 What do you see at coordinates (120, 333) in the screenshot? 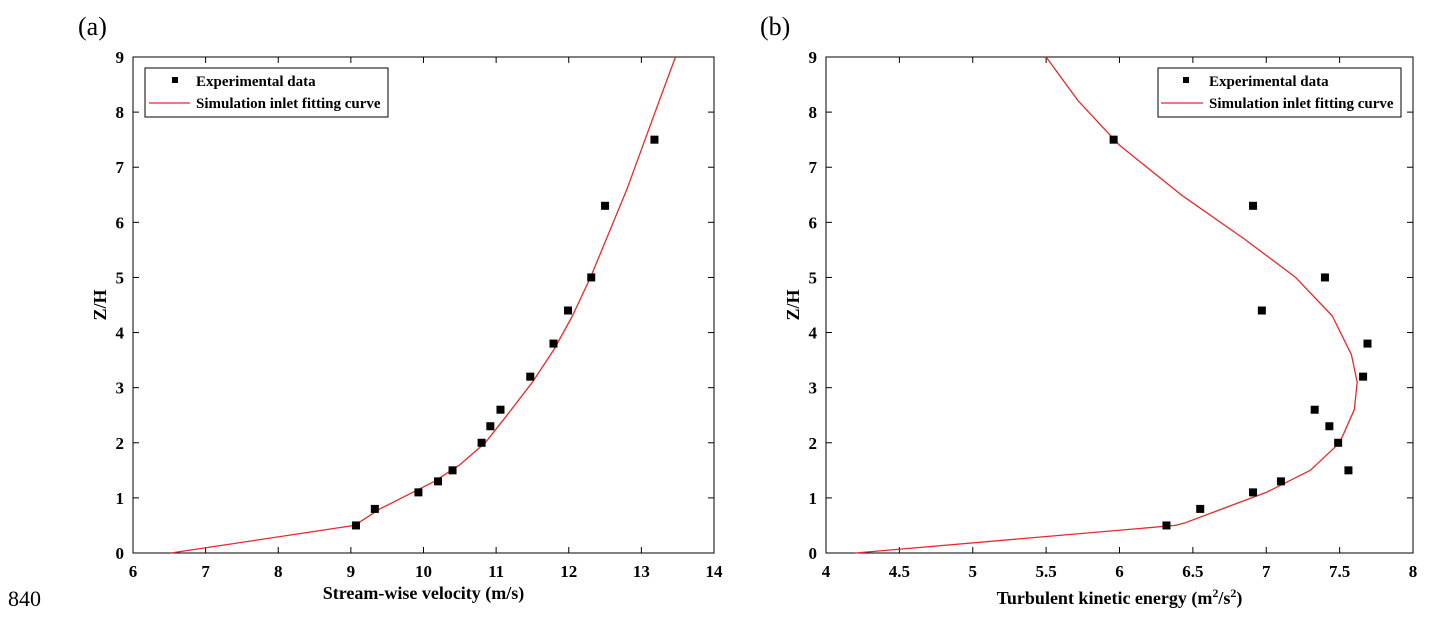
I see `panel-a-ytick-label: 4` at bounding box center [120, 333].